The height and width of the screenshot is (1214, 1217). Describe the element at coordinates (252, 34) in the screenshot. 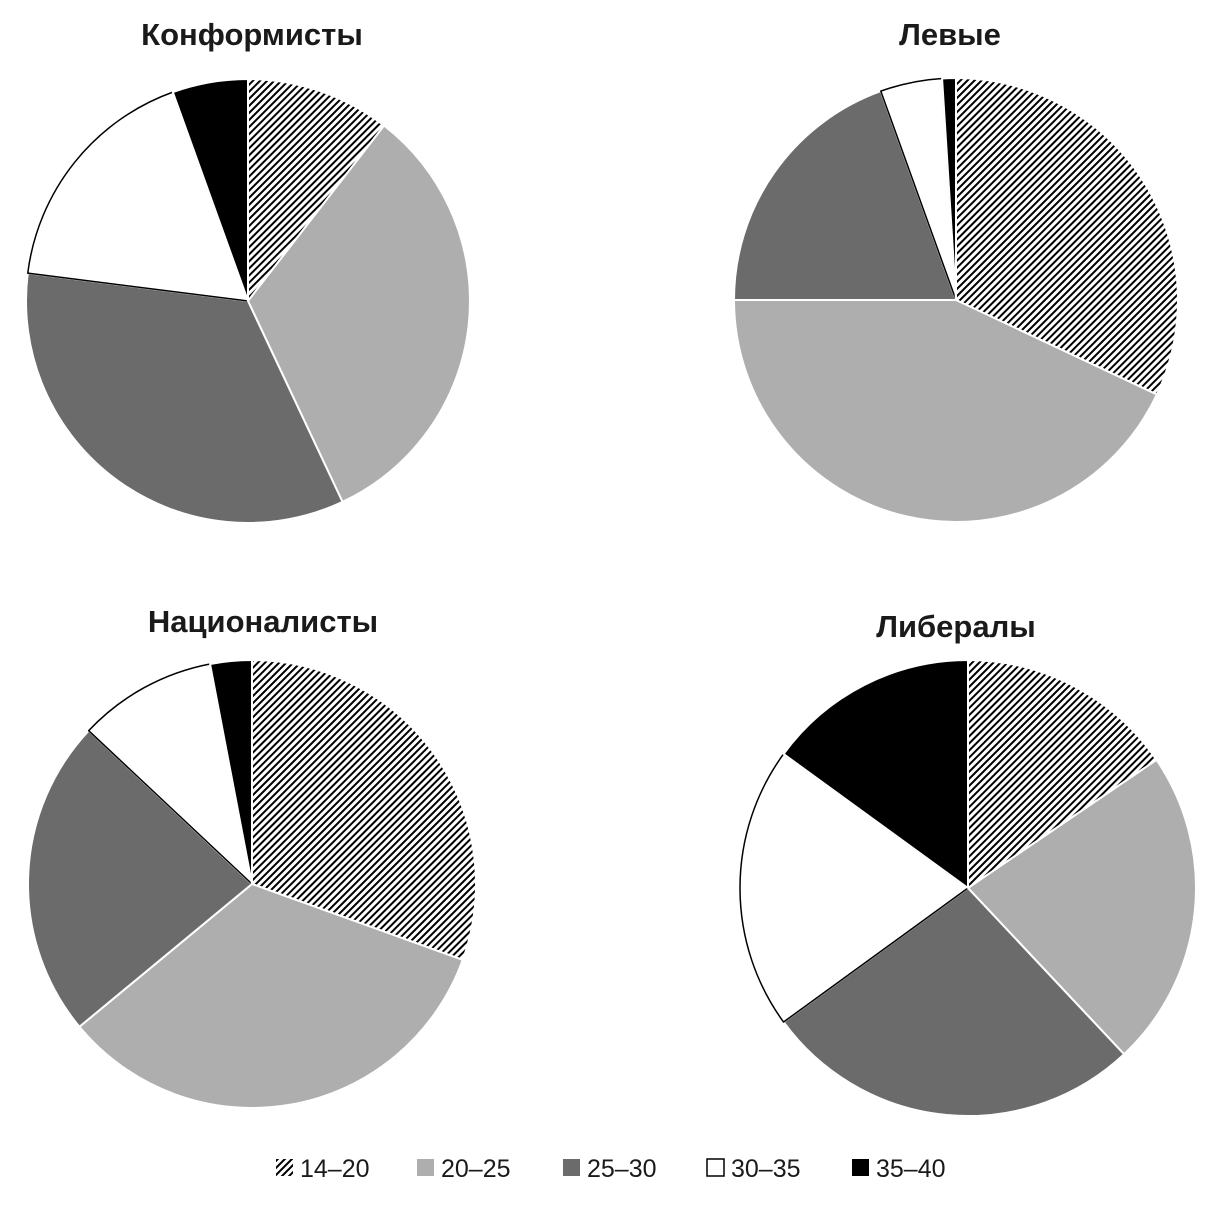

I see `chart-title: Конформисты` at that location.